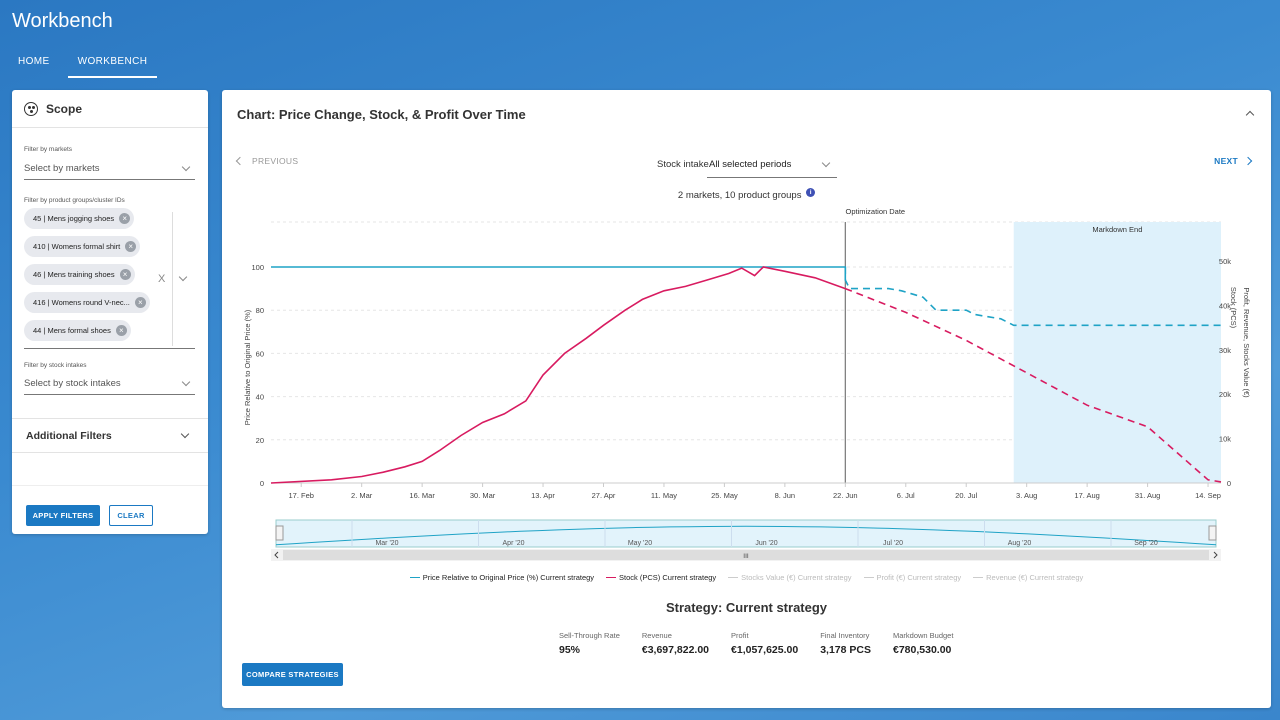 The width and height of the screenshot is (1280, 720). What do you see at coordinates (62, 168) in the screenshot?
I see `markets-select-placeholder: Select by markets` at bounding box center [62, 168].